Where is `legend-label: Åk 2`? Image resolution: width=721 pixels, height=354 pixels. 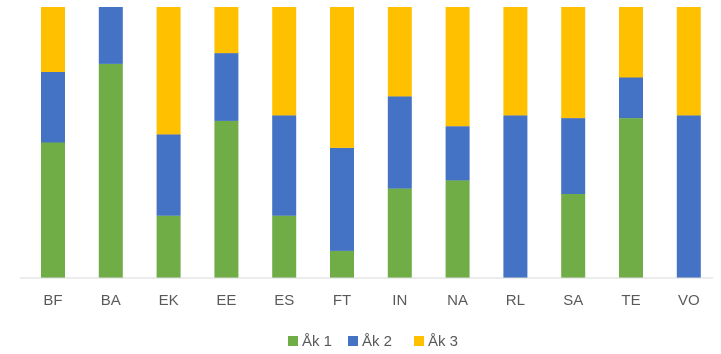 legend-label: Åk 2 is located at coordinates (377, 341).